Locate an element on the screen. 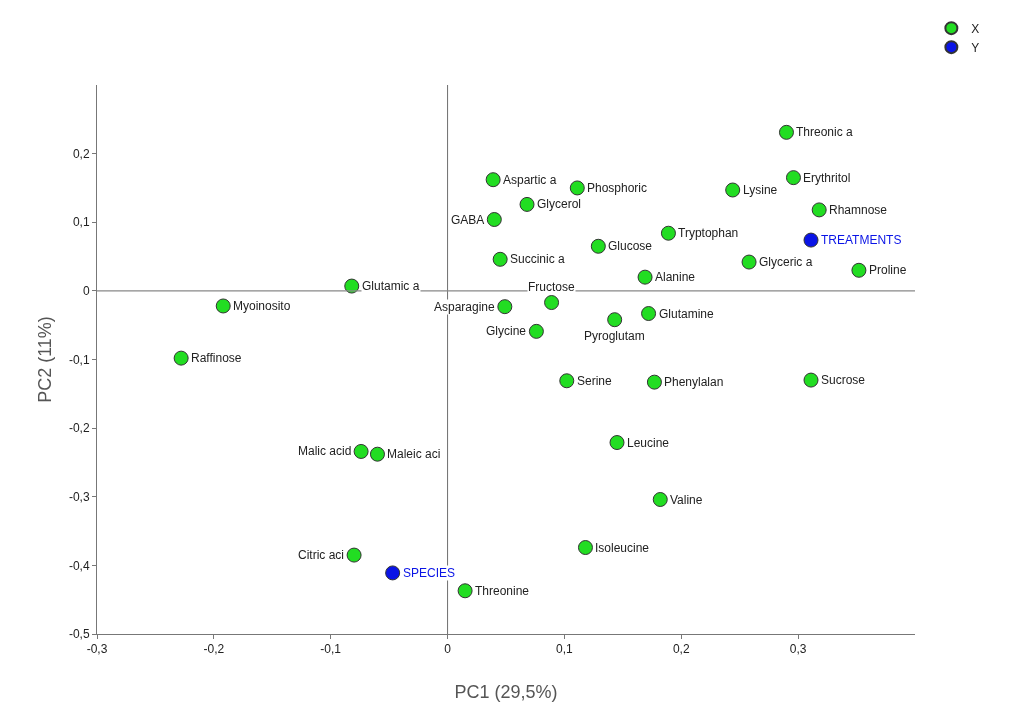  annotation: Asparagine is located at coordinates (465, 307).